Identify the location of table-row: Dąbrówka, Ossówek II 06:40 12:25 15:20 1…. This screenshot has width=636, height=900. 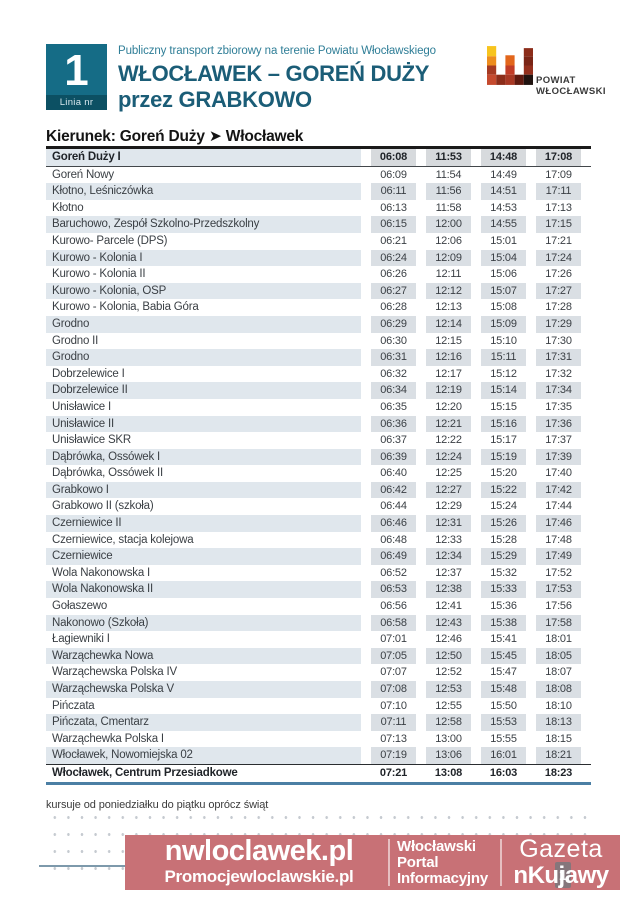
(318, 473).